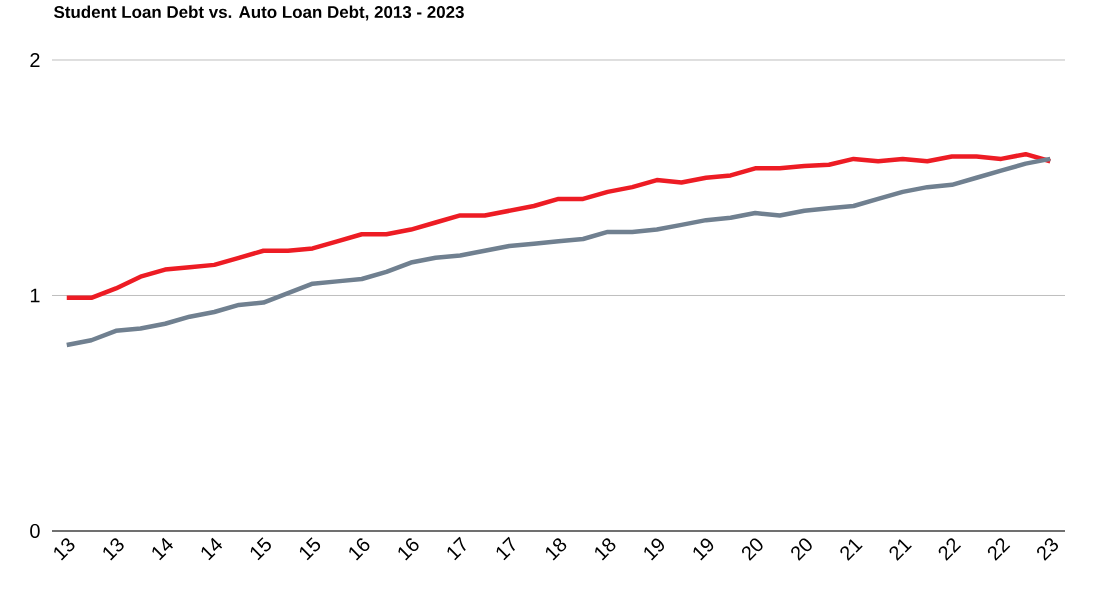  I want to click on y-tick-label: 1, so click(35, 295).